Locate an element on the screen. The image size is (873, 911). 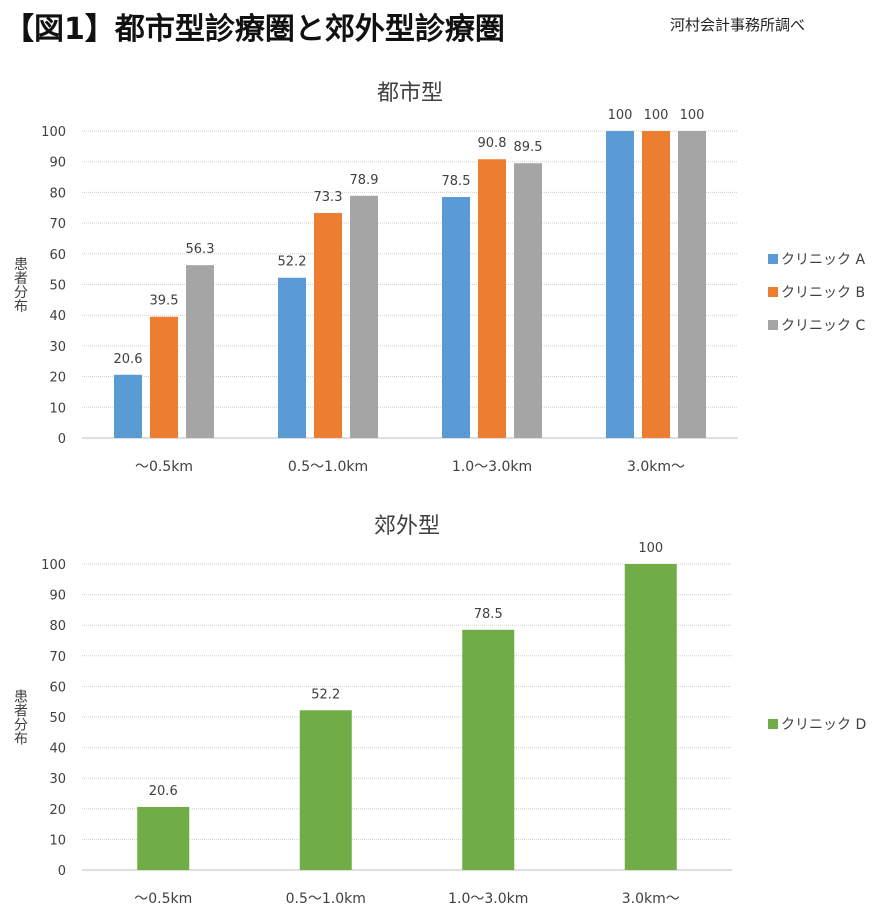
bar-クリニック-B-2 is located at coordinates (492, 298).